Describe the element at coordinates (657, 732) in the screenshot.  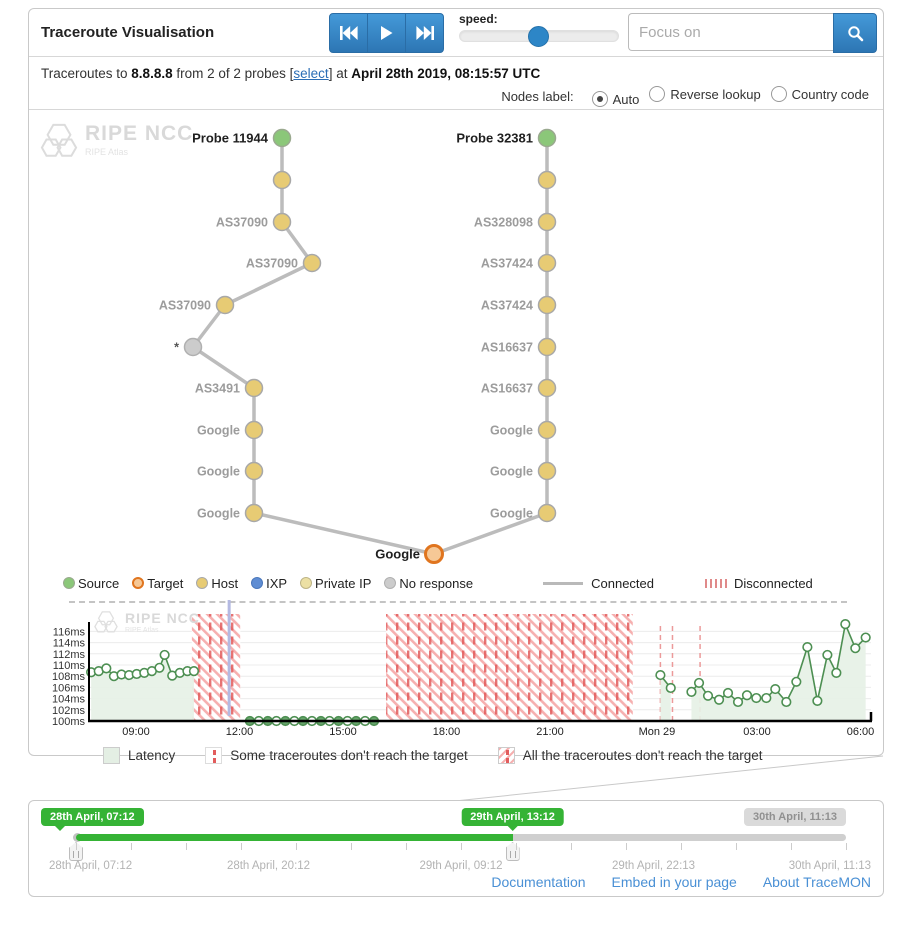
I see `x-axis-tick-label: Mon 29` at that location.